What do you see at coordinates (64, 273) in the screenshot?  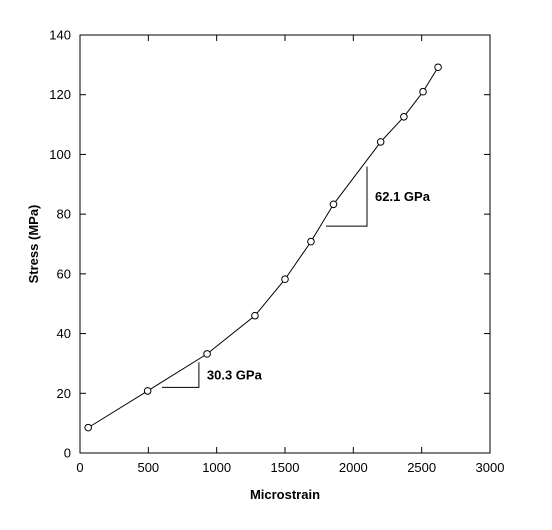 I see `y-tick-label: 60` at bounding box center [64, 273].